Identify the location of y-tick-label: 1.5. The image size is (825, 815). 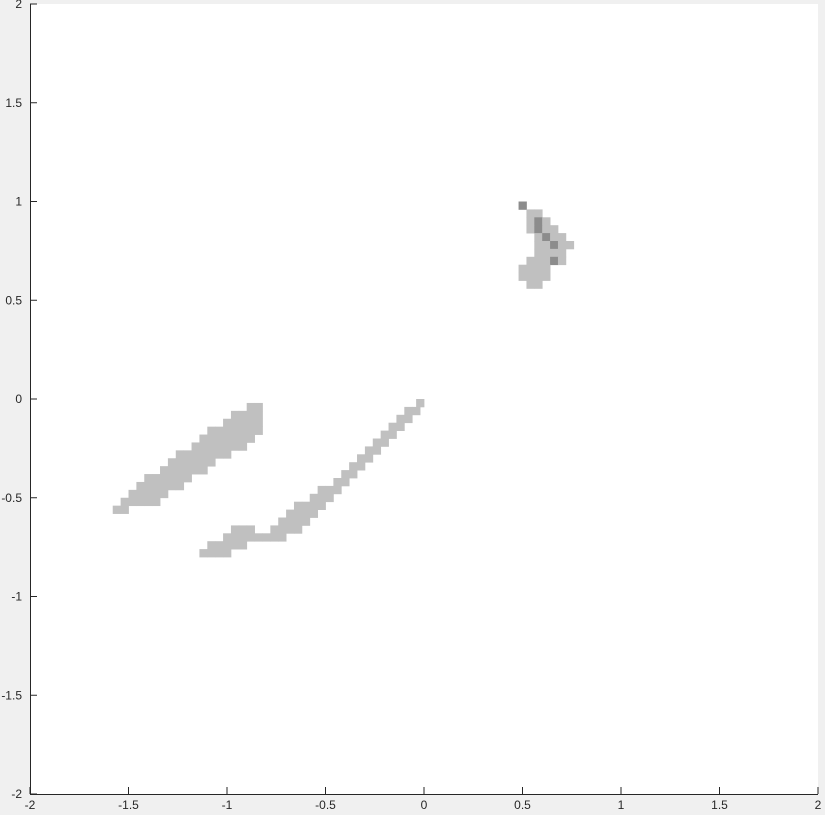
(13, 103).